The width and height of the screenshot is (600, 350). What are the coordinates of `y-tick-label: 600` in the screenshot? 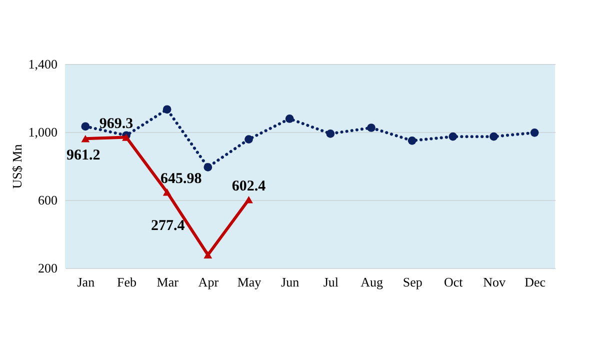 It's located at (48, 200).